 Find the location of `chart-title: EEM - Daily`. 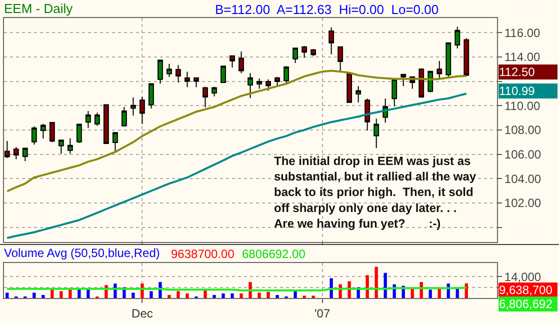

chart-title: EEM - Daily is located at coordinates (39, 8).